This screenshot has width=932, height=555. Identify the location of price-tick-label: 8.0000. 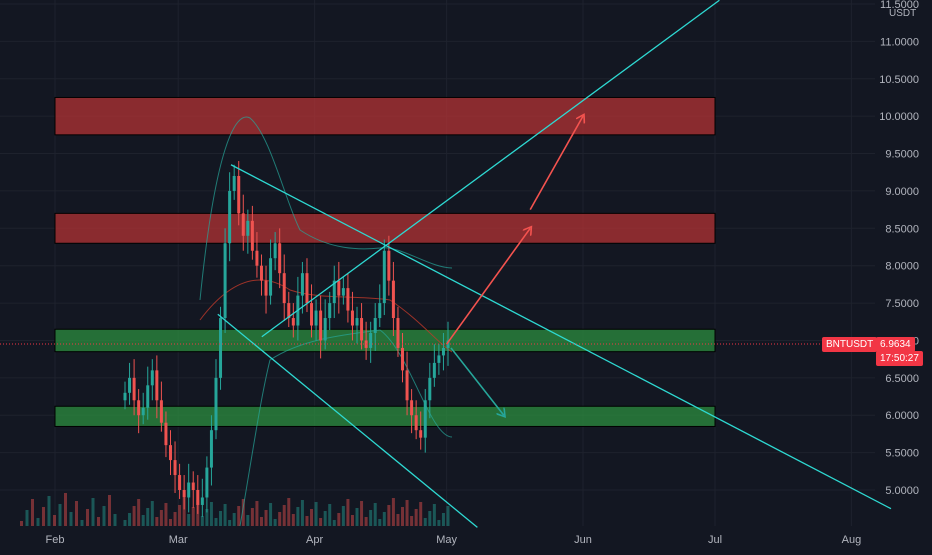
(902, 267).